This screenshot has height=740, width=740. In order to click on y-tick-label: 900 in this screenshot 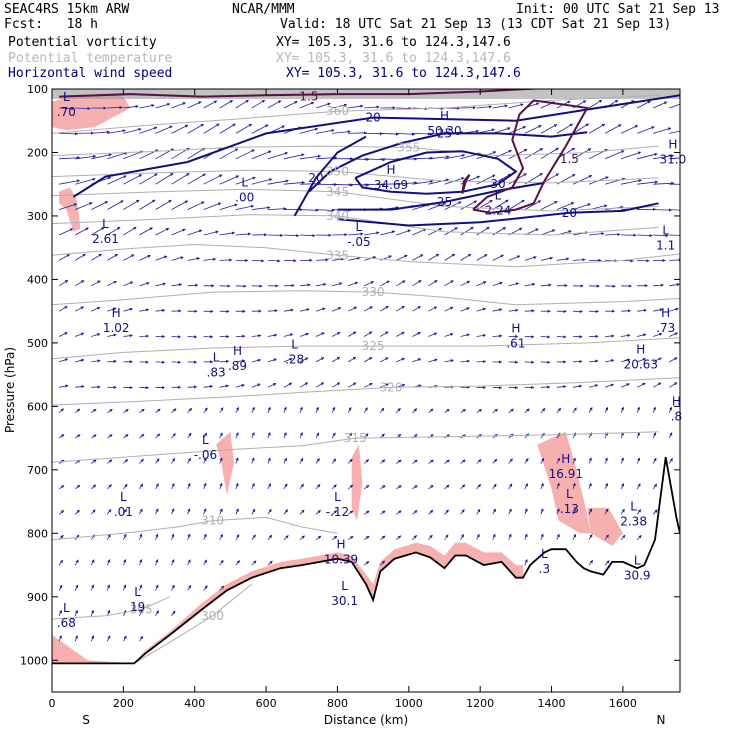, I will do `click(37, 597)`.